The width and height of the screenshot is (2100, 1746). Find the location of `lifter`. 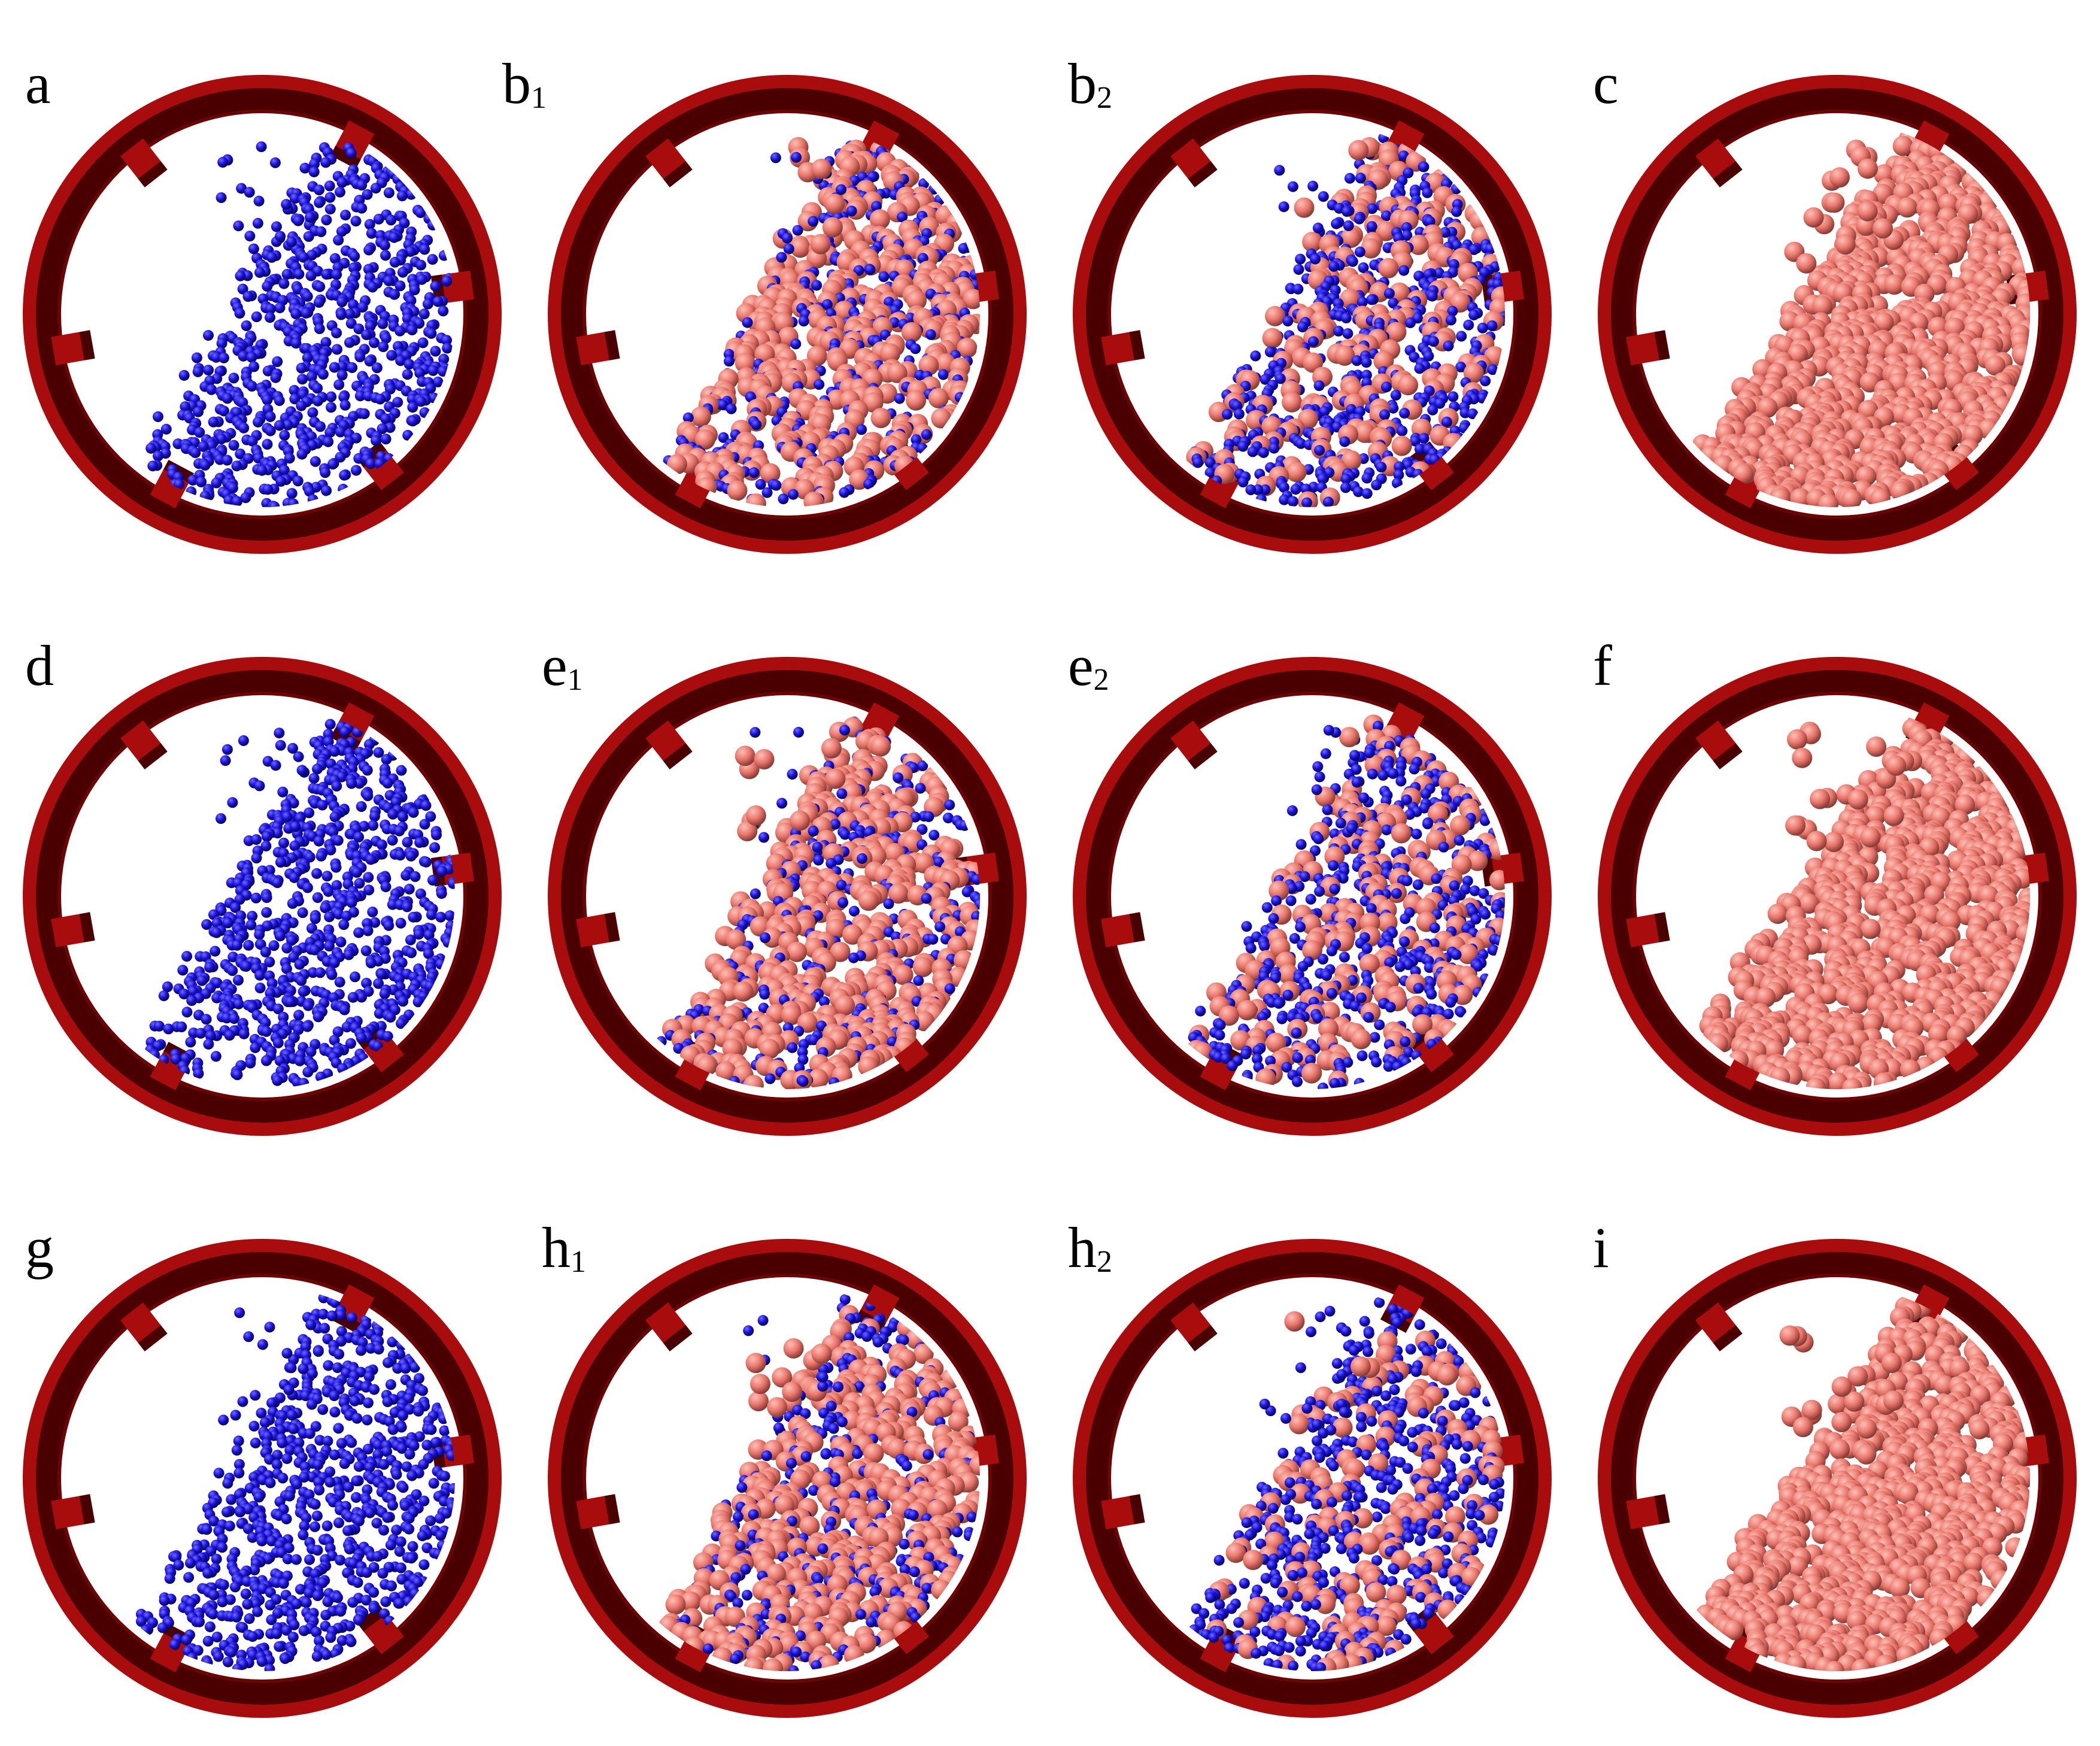

lifter is located at coordinates (598, 930).